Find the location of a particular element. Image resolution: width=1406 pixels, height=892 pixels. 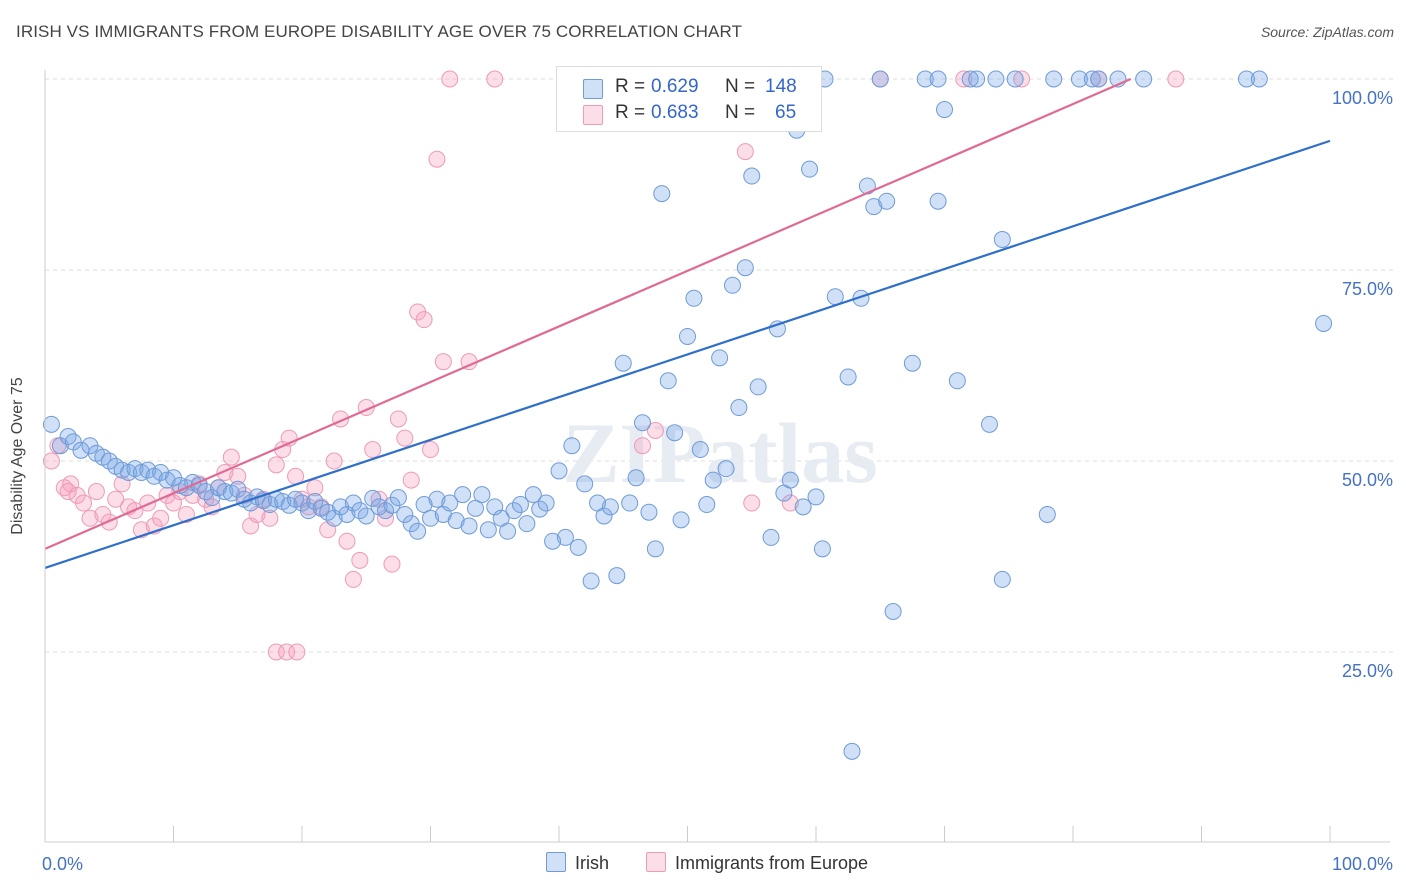

x-tick-label-max: 100.0% is located at coordinates (1362, 864).